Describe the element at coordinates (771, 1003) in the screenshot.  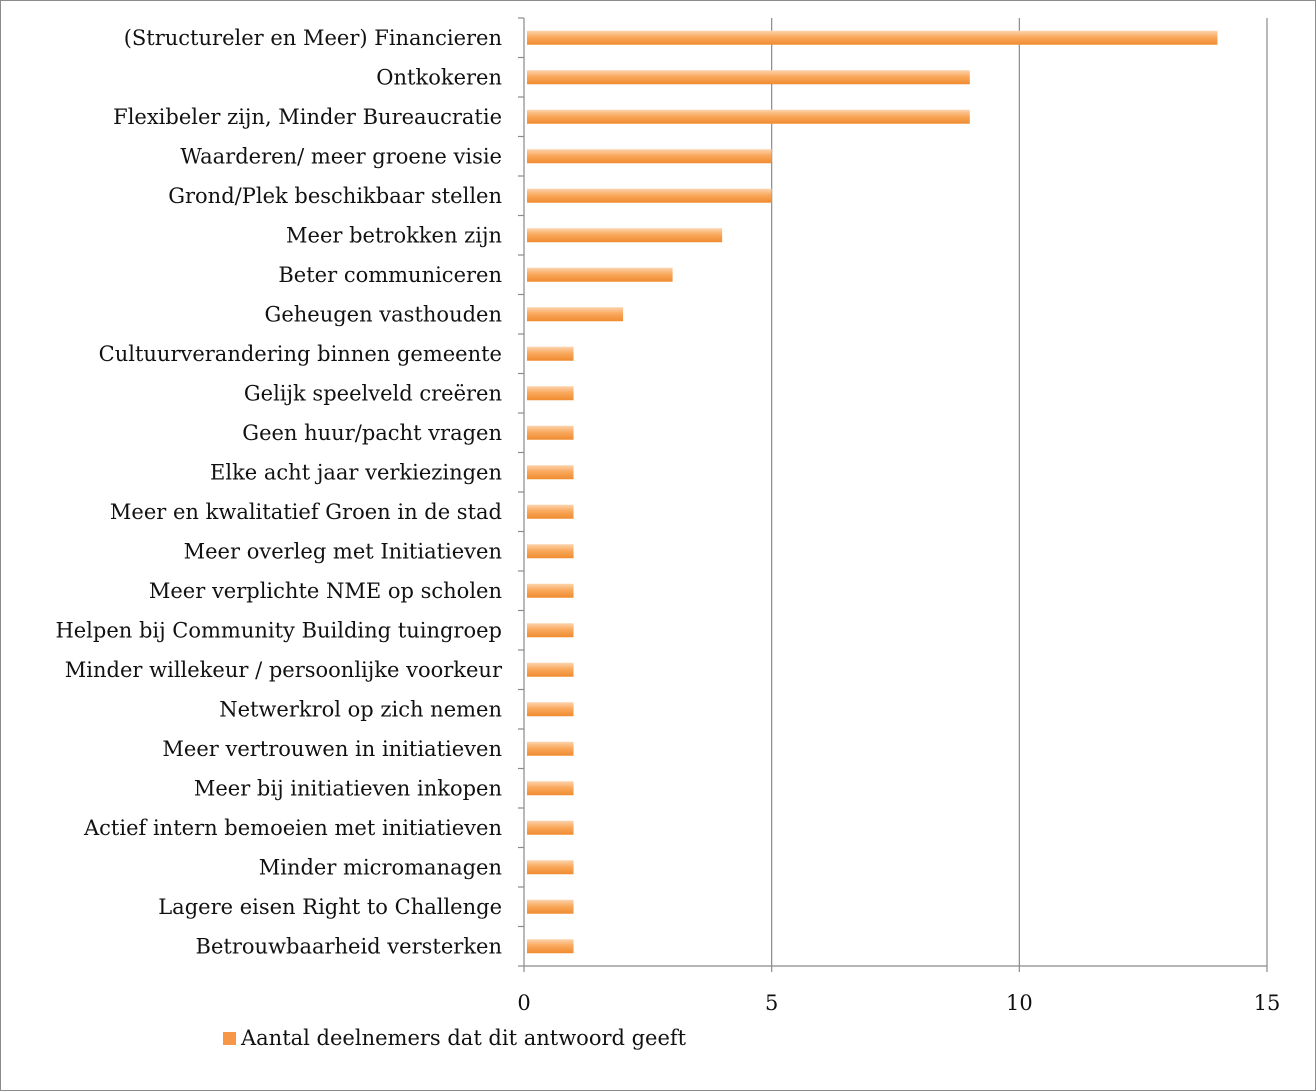
I see `x-tick-label: 5` at that location.